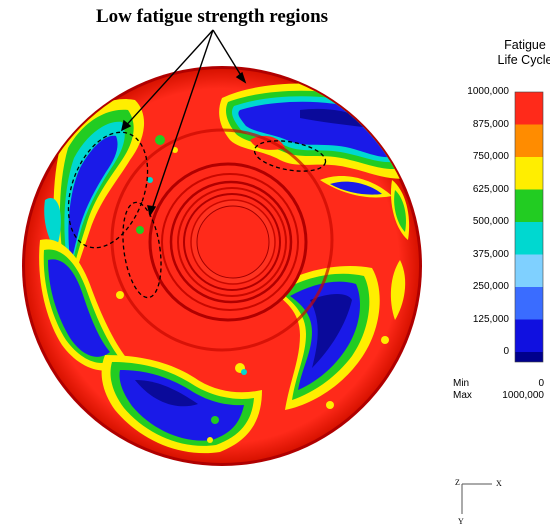  Describe the element at coordinates (476, 498) in the screenshot. I see `axis-triad` at that location.